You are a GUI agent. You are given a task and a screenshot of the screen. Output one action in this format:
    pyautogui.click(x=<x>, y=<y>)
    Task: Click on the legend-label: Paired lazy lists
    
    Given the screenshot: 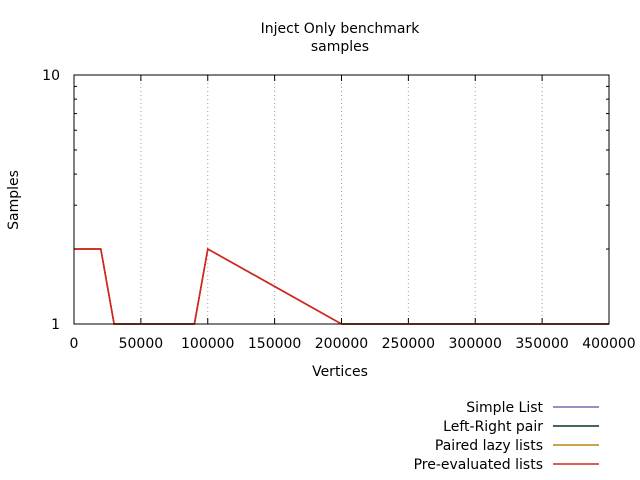 What is the action you would take?
    pyautogui.click(x=489, y=446)
    